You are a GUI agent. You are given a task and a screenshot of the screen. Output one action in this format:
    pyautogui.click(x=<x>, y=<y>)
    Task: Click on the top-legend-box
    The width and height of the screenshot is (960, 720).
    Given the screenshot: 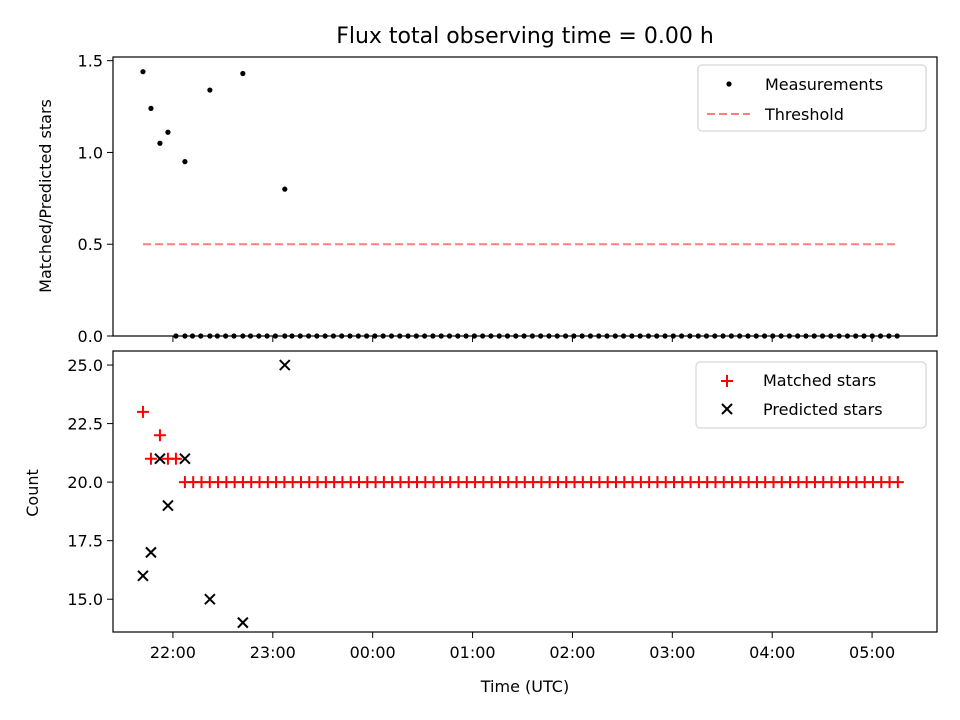 What is the action you would take?
    pyautogui.click(x=812, y=98)
    